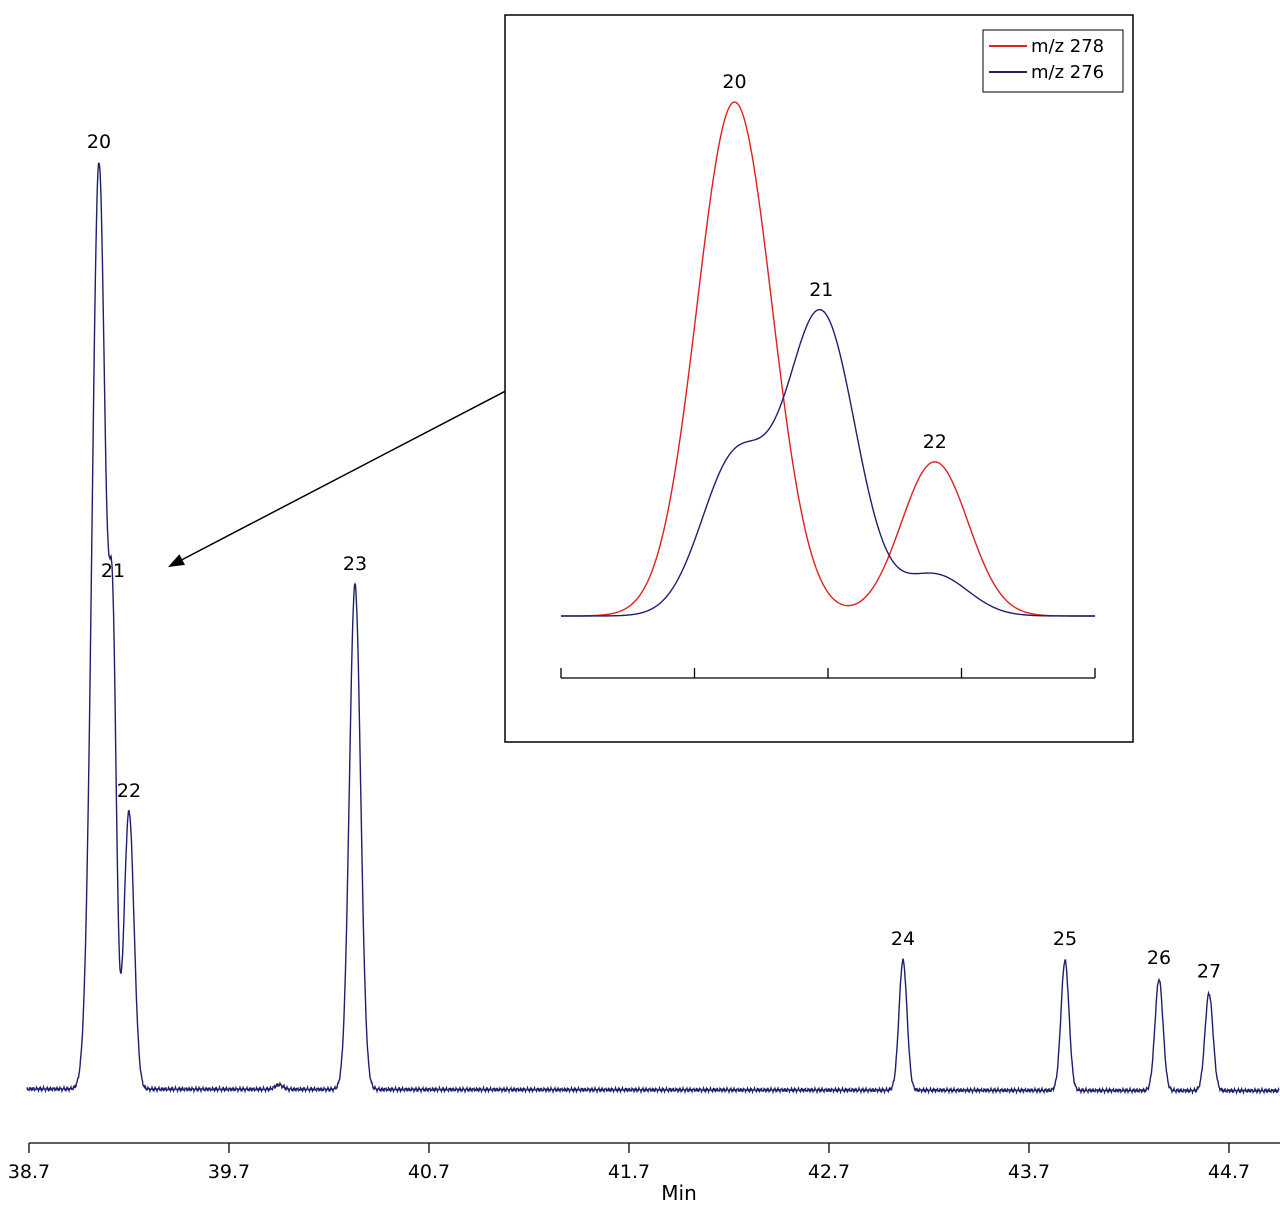  I want to click on legend-label: m/z 276, so click(1067, 72).